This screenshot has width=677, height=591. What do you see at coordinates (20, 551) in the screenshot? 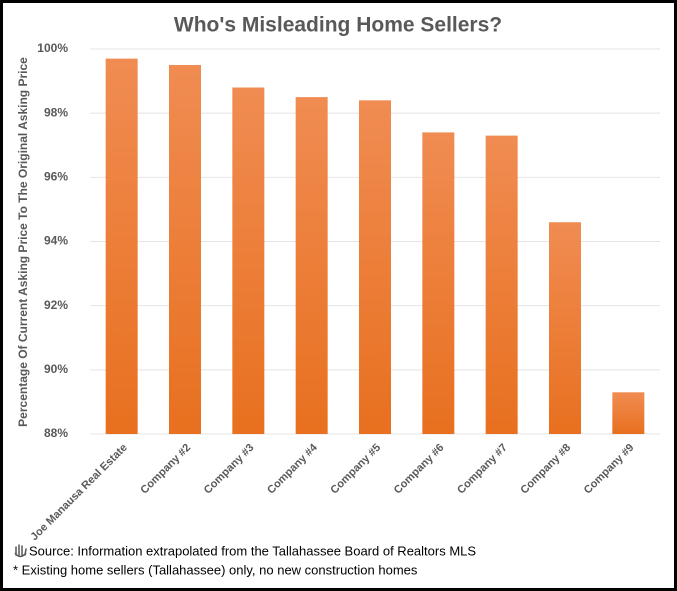
I see `hand-icon` at bounding box center [20, 551].